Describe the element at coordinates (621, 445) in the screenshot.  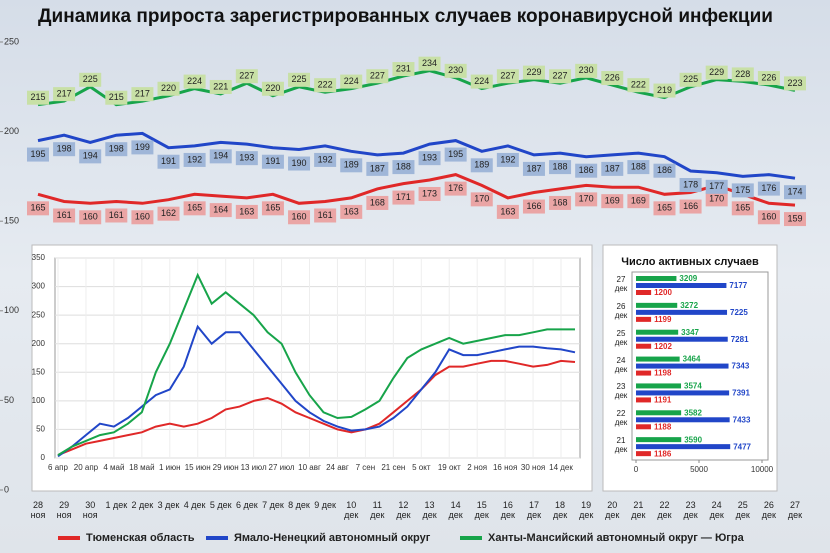
I see `y-tick-label: 21 дек` at that location.